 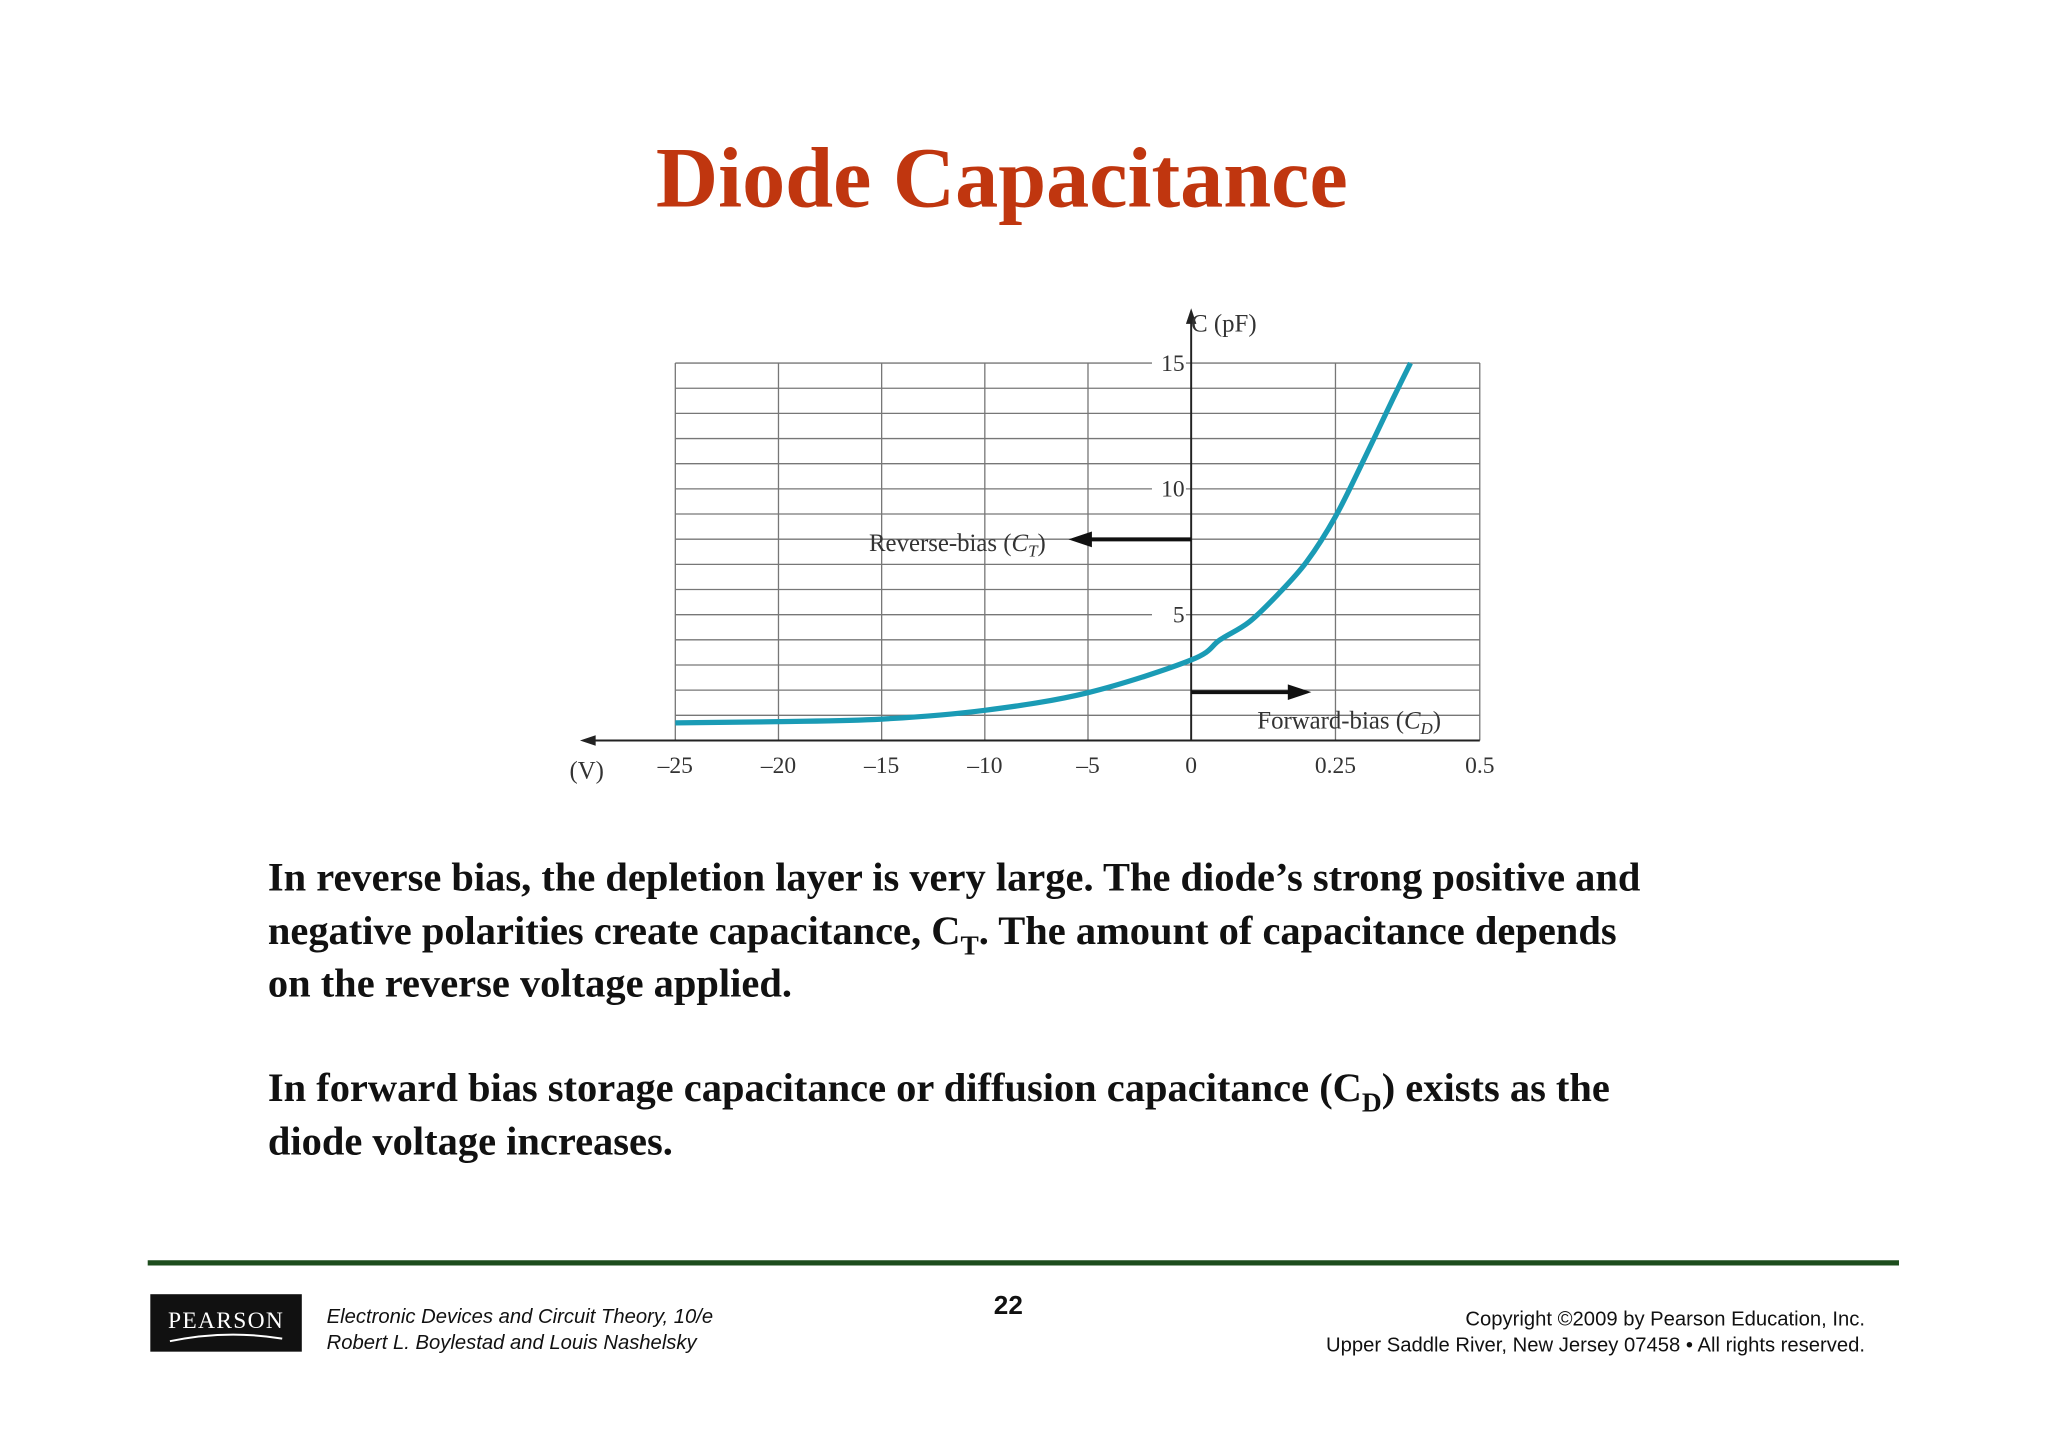 I want to click on y-tick-label: 10, so click(x=1173, y=490).